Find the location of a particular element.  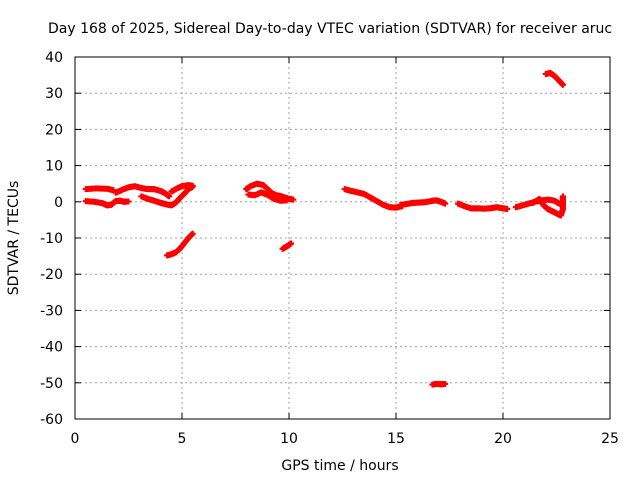

series-track-l is located at coordinates (483, 206).